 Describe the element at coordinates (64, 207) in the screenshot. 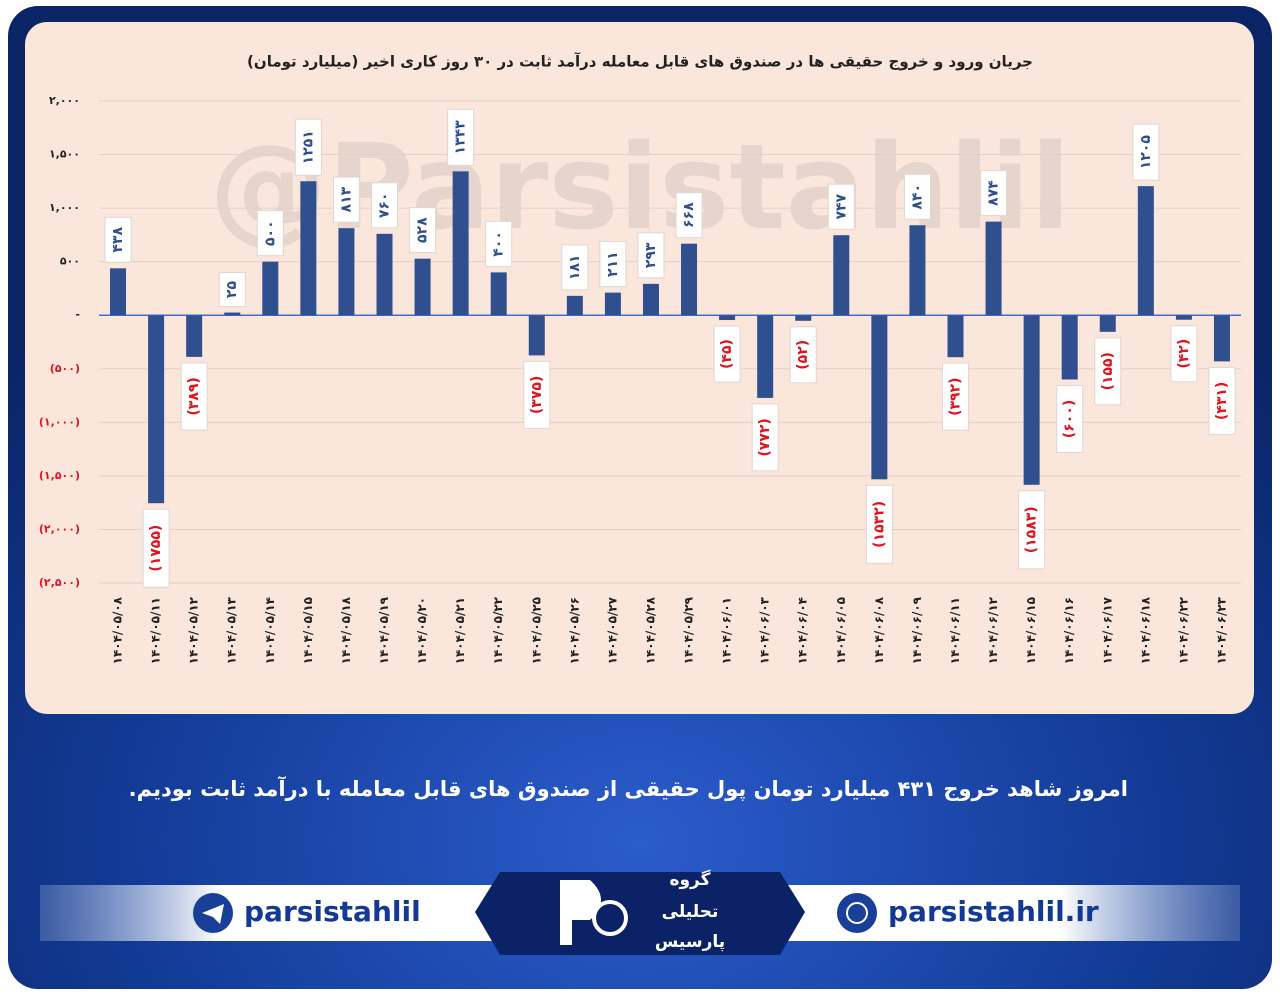

I see `y-tick-label: ۱,۰۰۰` at that location.